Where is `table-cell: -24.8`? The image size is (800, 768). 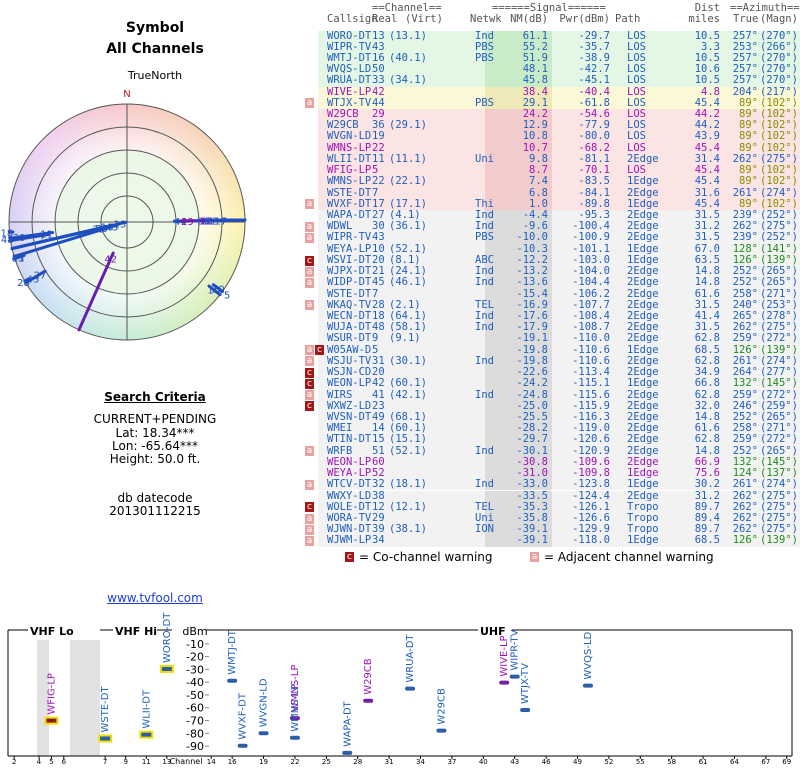
table-cell: -24.8 is located at coordinates (532, 394).